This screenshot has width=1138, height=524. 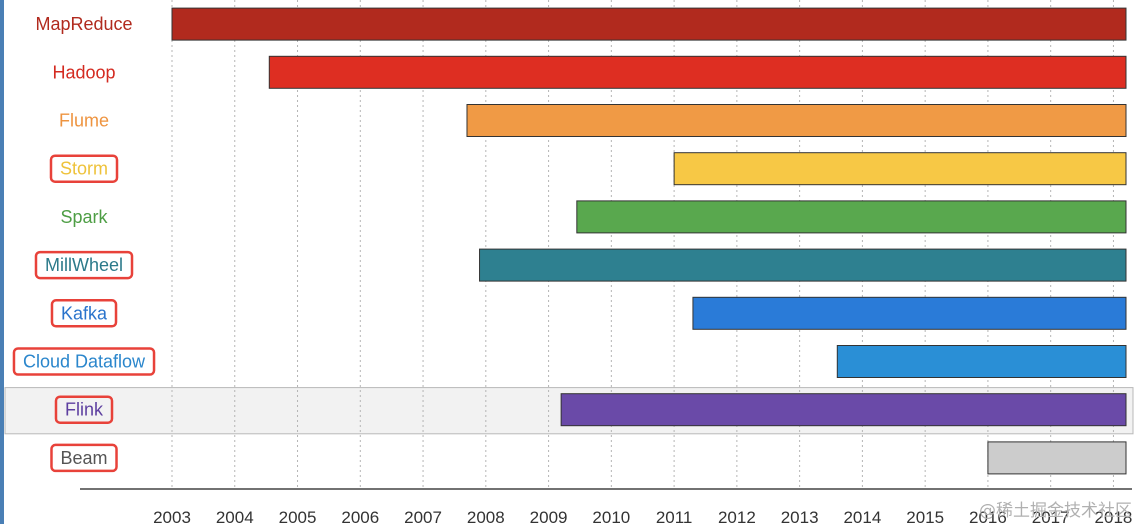 What do you see at coordinates (925, 516) in the screenshot?
I see `tick-label-2015: 2015` at bounding box center [925, 516].